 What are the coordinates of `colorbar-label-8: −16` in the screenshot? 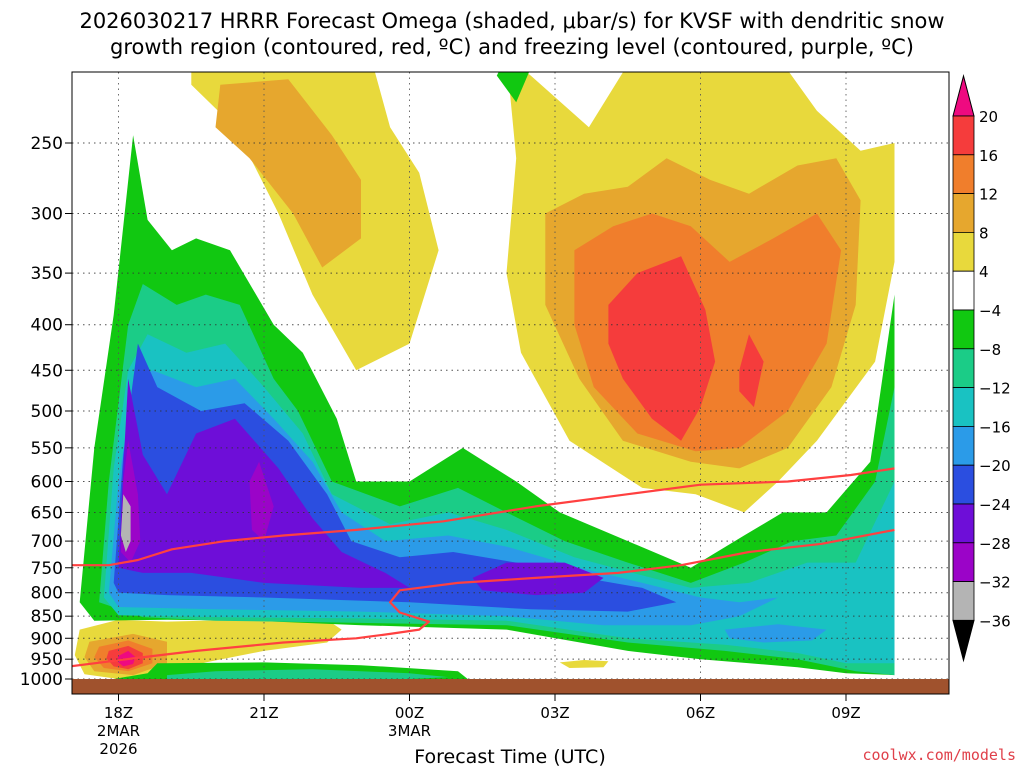 It's located at (995, 427).